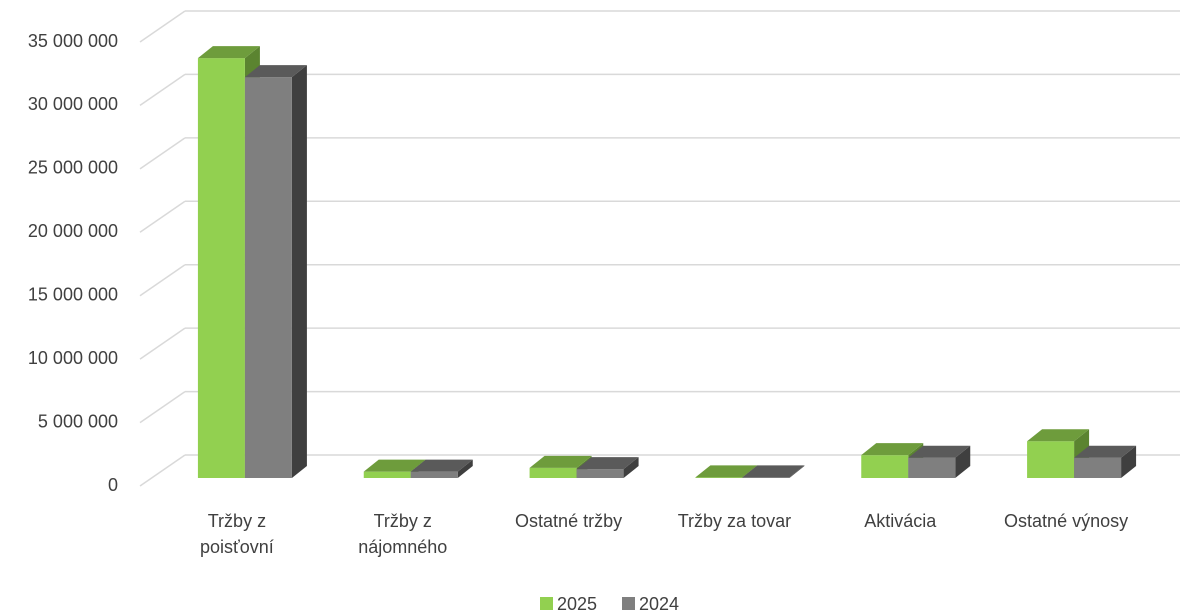  What do you see at coordinates (73, 168) in the screenshot?
I see `y-tick-label: 25 000 000` at bounding box center [73, 168].